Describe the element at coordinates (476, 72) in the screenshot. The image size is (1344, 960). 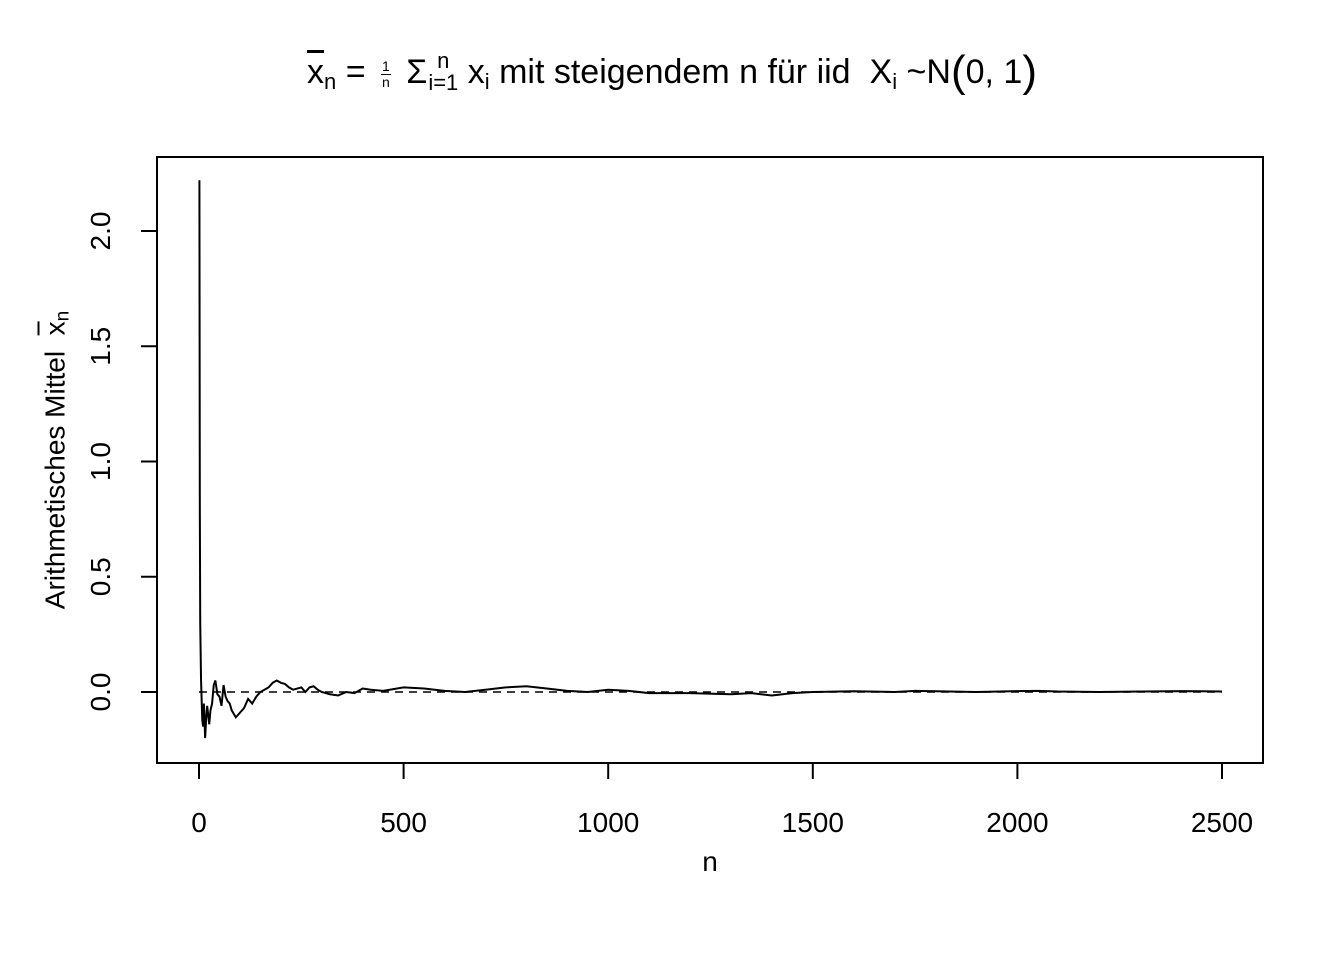
I see `title-x: x` at that location.